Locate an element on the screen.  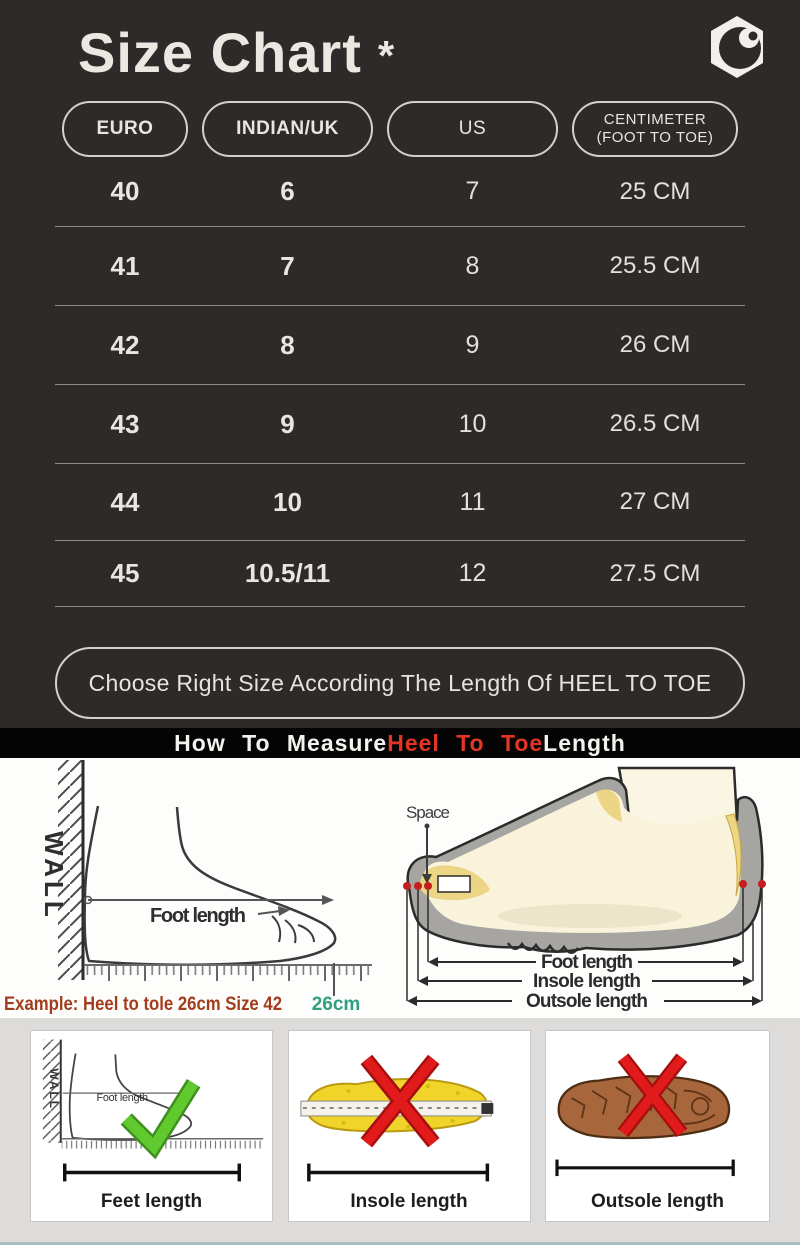
insole-length-label: Insole length is located at coordinates (409, 1201).